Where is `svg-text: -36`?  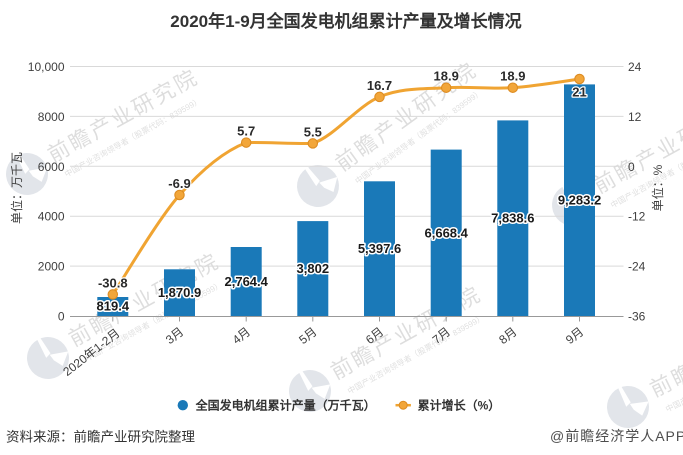
svg-text: -36 is located at coordinates (637, 317).